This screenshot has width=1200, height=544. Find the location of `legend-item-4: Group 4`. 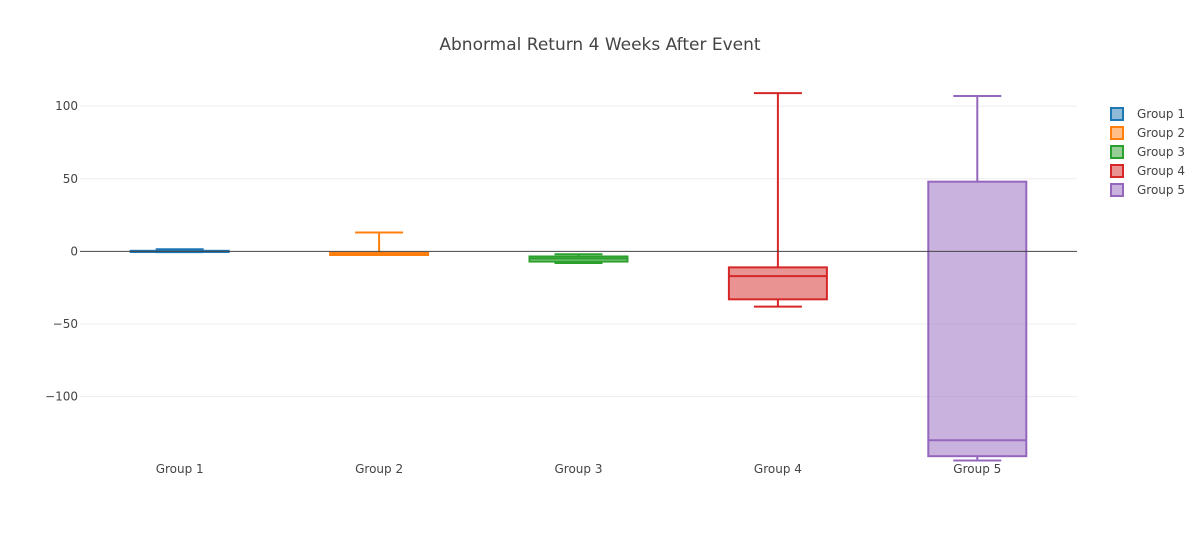

legend-item-4: Group 4 is located at coordinates (1147, 171).